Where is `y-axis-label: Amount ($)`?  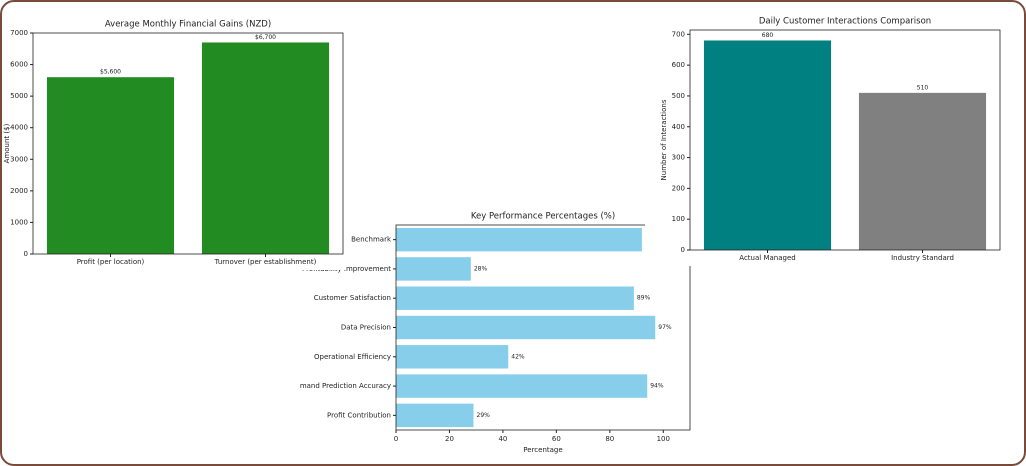 y-axis-label: Amount ($) is located at coordinates (7, 143).